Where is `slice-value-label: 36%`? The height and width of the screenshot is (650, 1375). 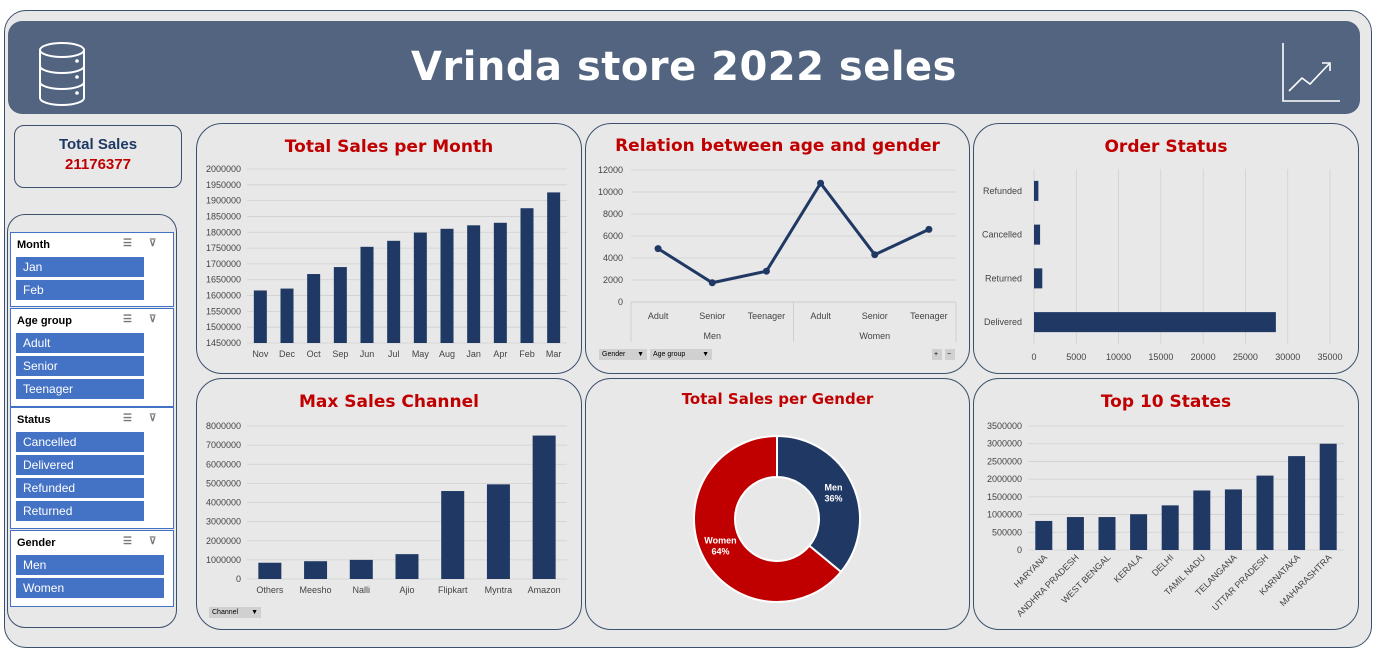 slice-value-label: 36% is located at coordinates (834, 498).